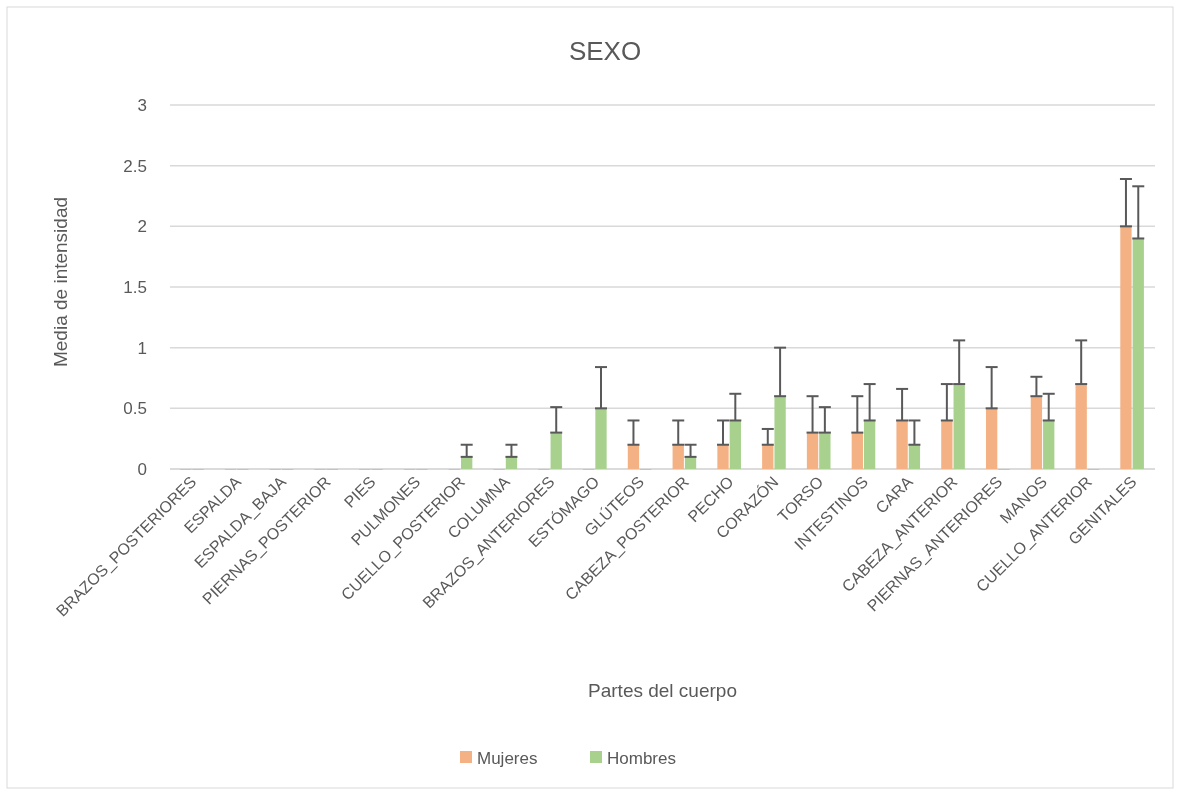  What do you see at coordinates (135, 166) in the screenshot?
I see `y-tick-label: 2.5` at bounding box center [135, 166].